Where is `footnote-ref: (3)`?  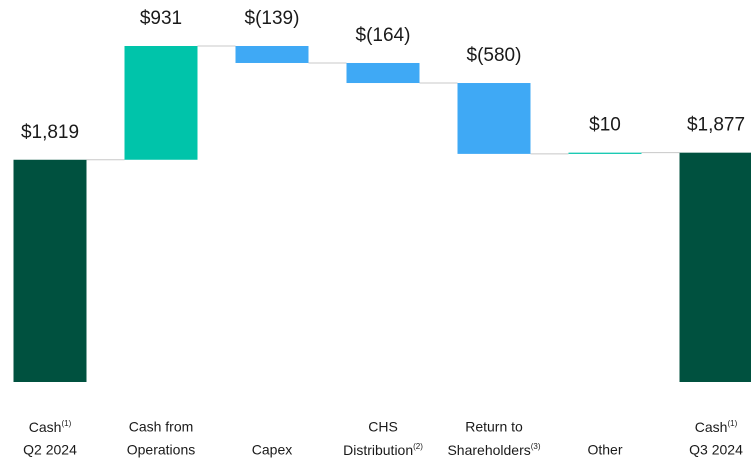 footnote-ref: (3) is located at coordinates (536, 446).